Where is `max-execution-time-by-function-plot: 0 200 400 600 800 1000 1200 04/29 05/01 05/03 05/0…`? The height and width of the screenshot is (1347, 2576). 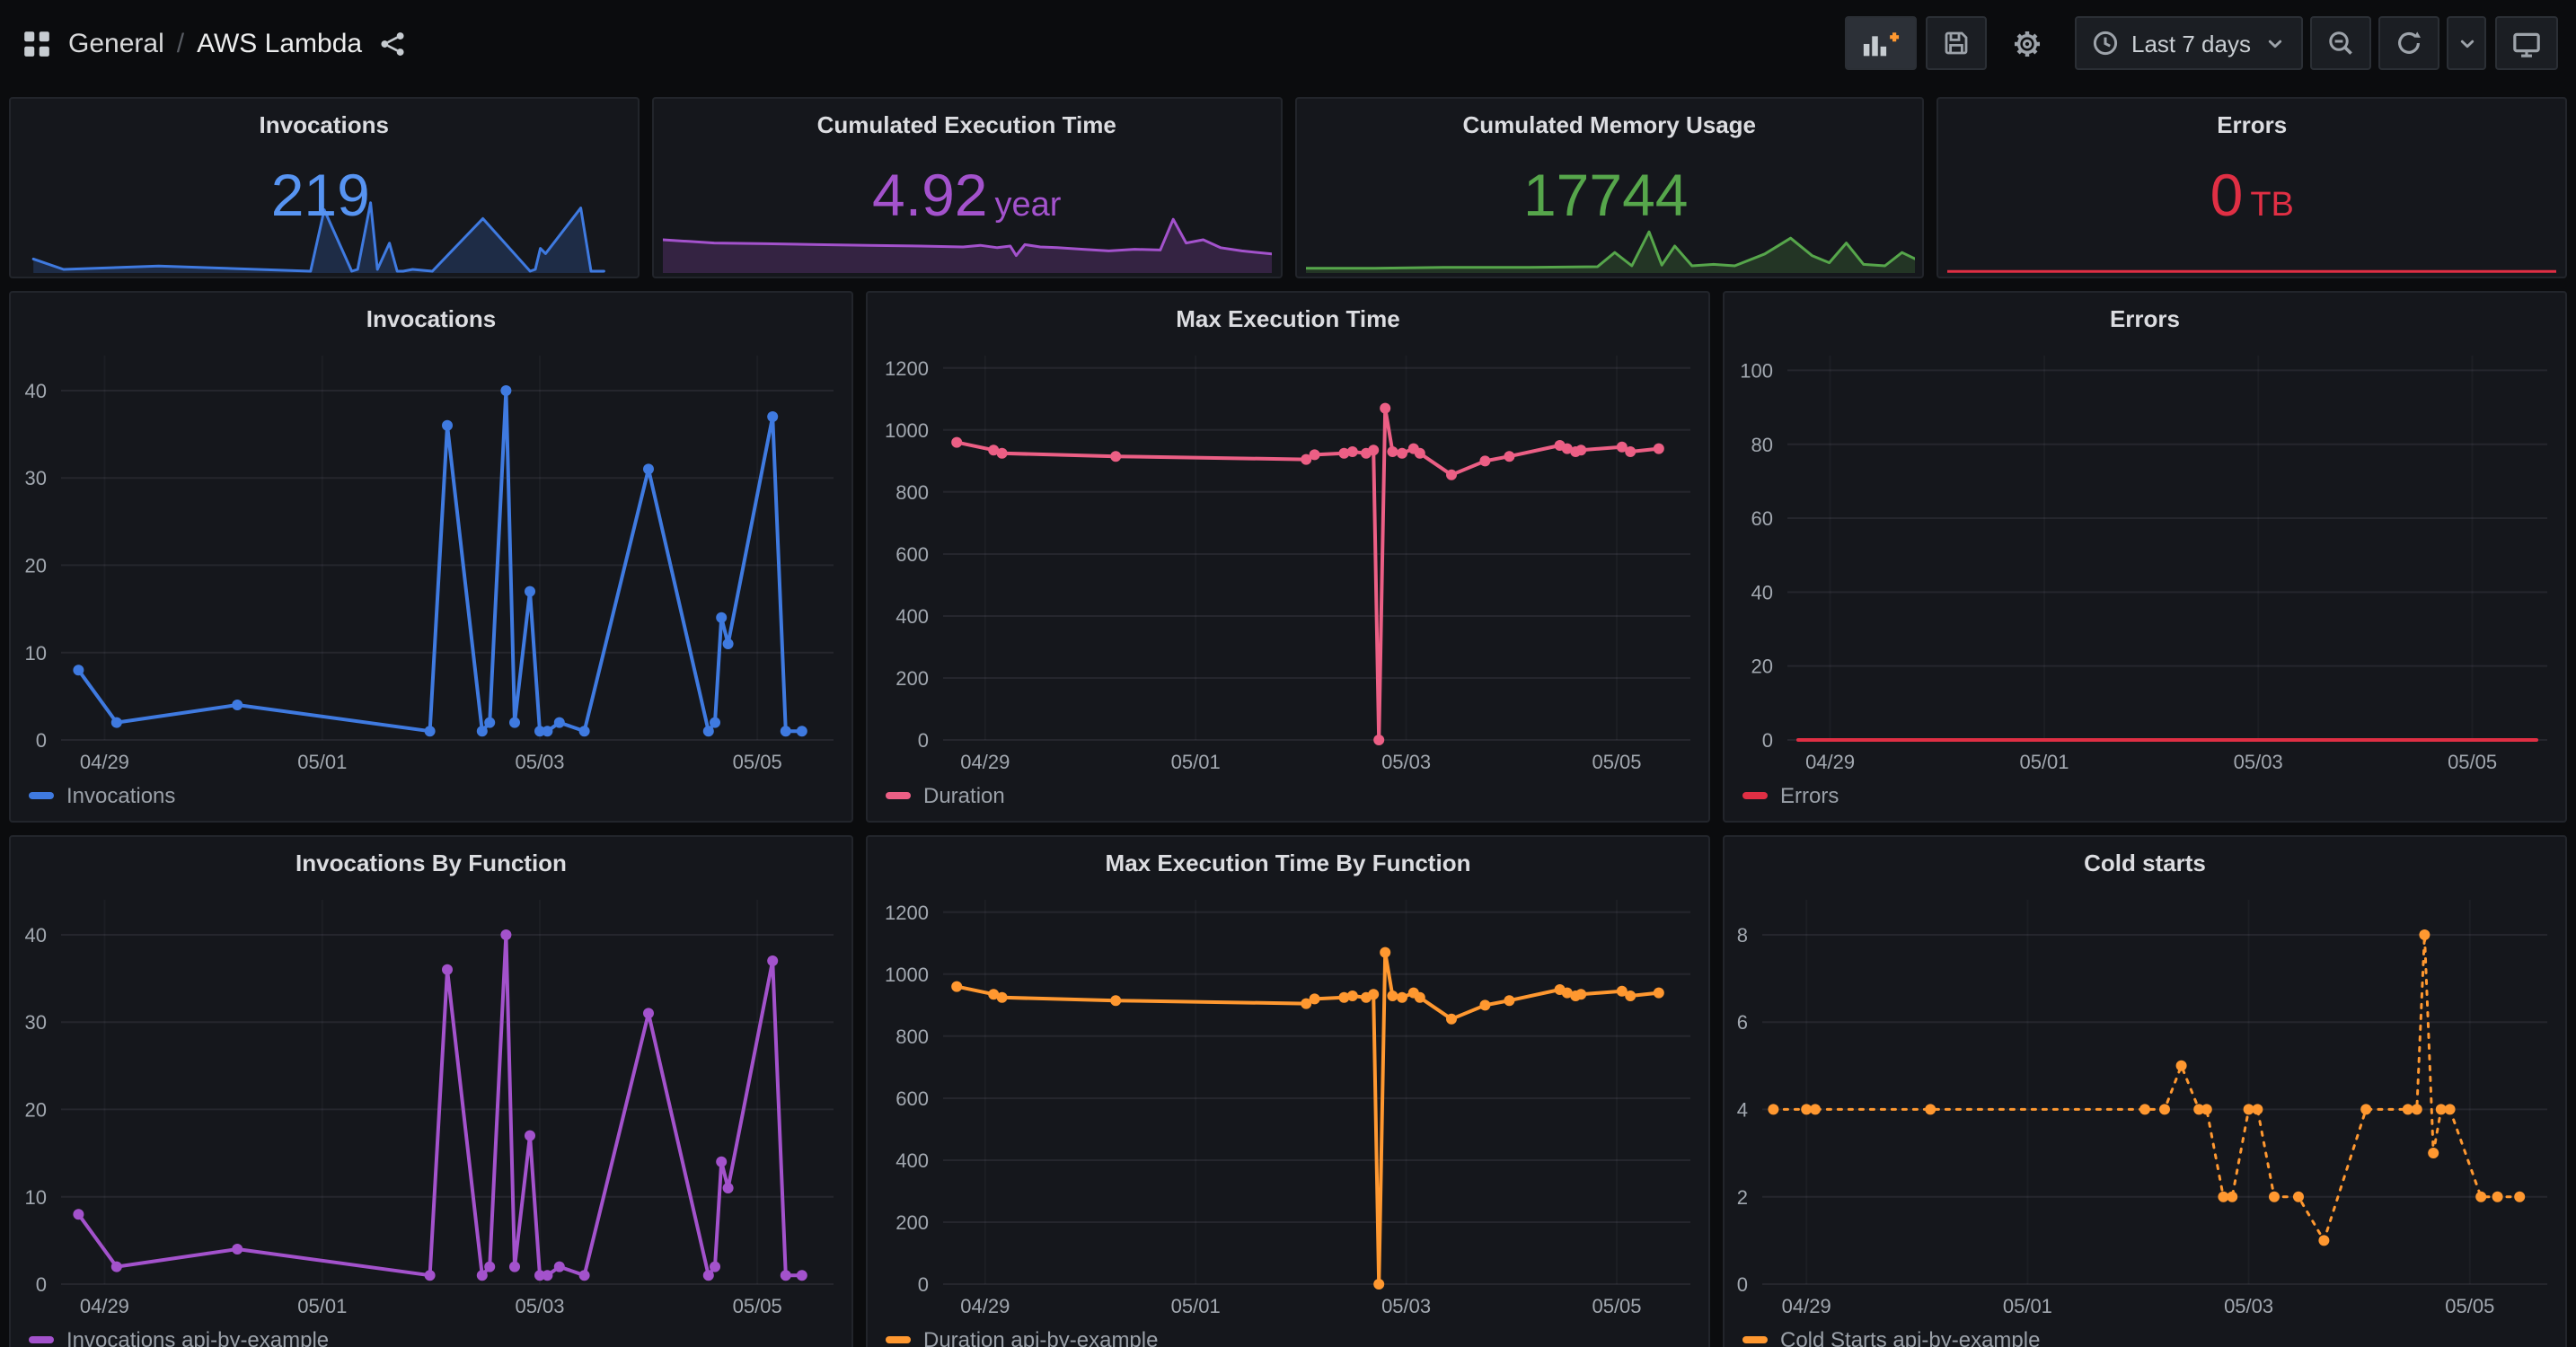 max-execution-time-by-function-plot: 0 200 400 600 800 1000 1200 04/29 05/01 05/03 05/0… is located at coordinates (1288, 1104).